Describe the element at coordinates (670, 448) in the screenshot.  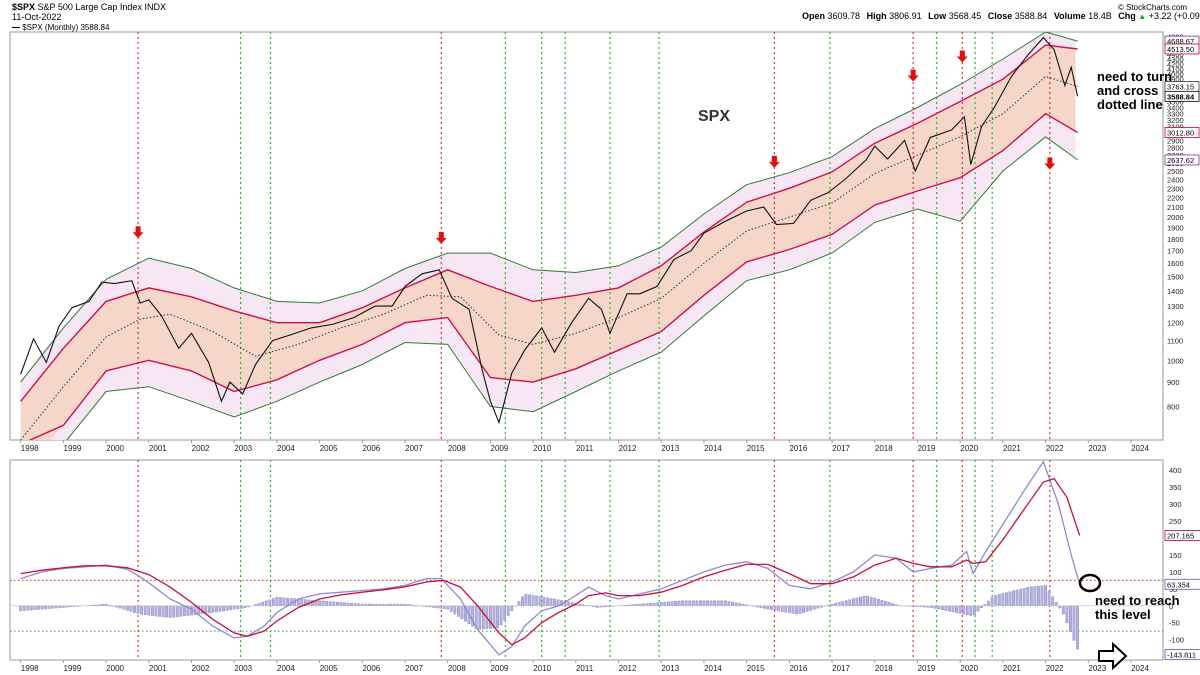
I see `price-x-tick-label: 2013` at that location.